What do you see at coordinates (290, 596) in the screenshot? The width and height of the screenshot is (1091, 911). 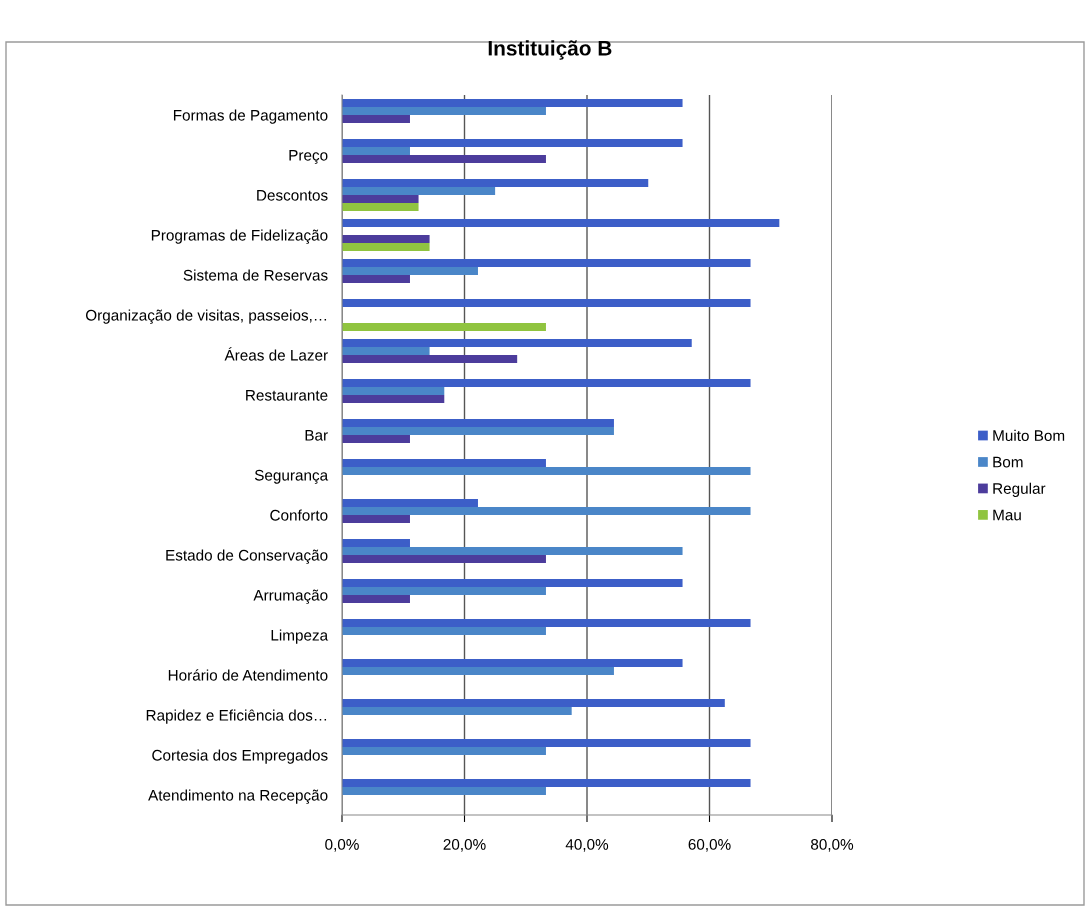 I see `y-tick-label: Arrumação` at bounding box center [290, 596].